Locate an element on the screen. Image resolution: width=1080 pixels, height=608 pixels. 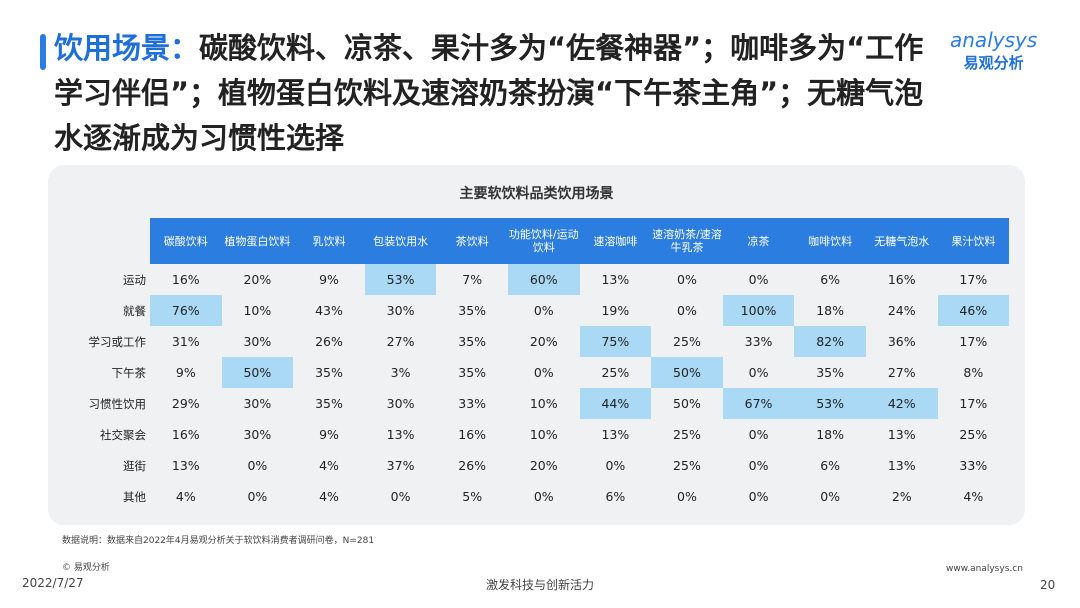
column-header: 功能饮料/运动饮料 is located at coordinates (543, 241).